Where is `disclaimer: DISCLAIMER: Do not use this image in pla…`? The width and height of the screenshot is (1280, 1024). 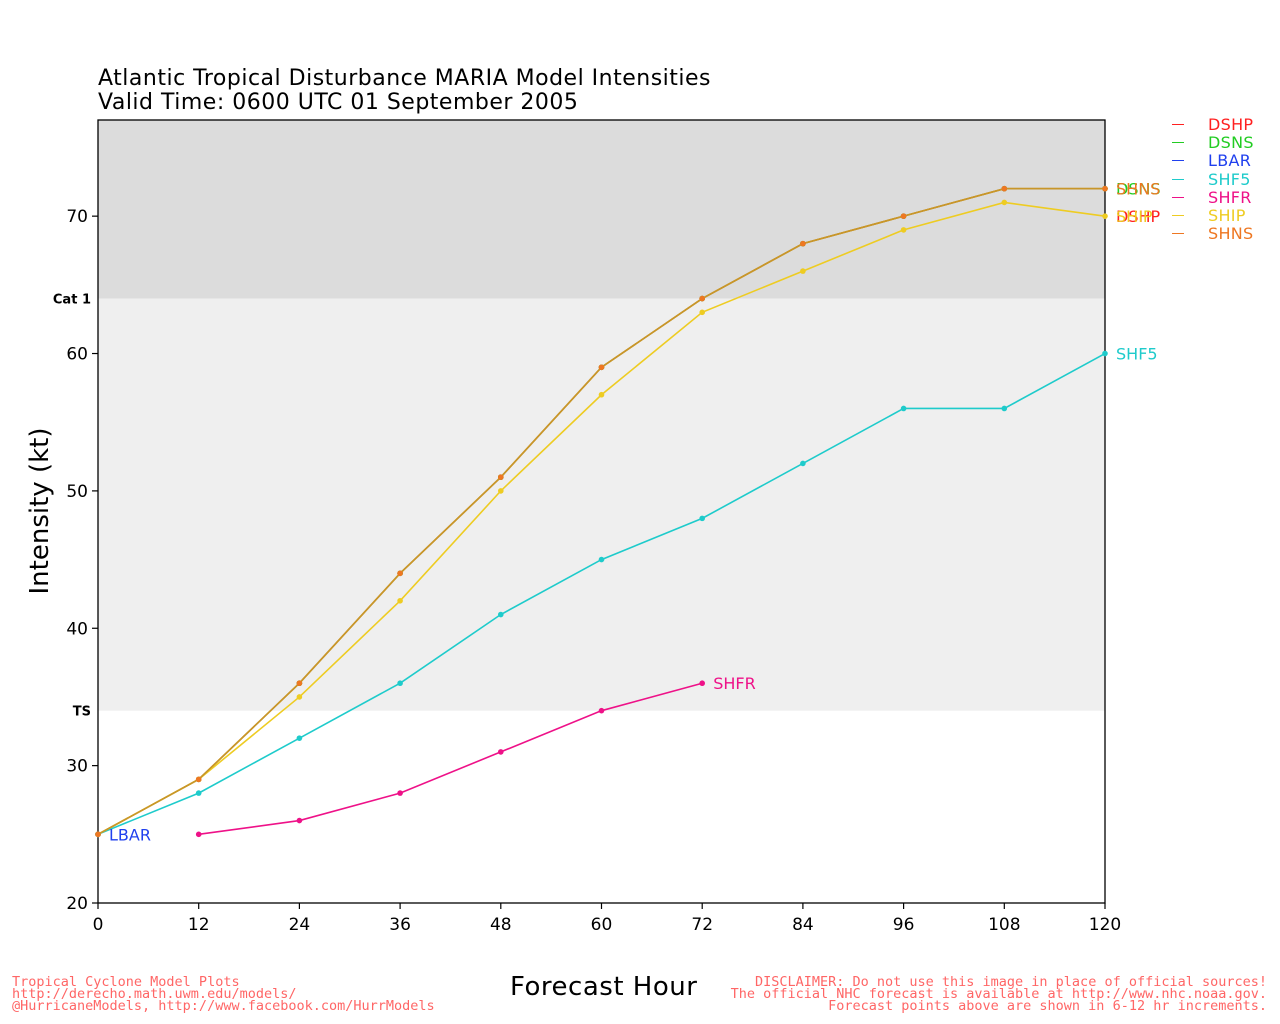 disclaimer: DISCLAIMER: Do not use this image in pla… is located at coordinates (998, 994).